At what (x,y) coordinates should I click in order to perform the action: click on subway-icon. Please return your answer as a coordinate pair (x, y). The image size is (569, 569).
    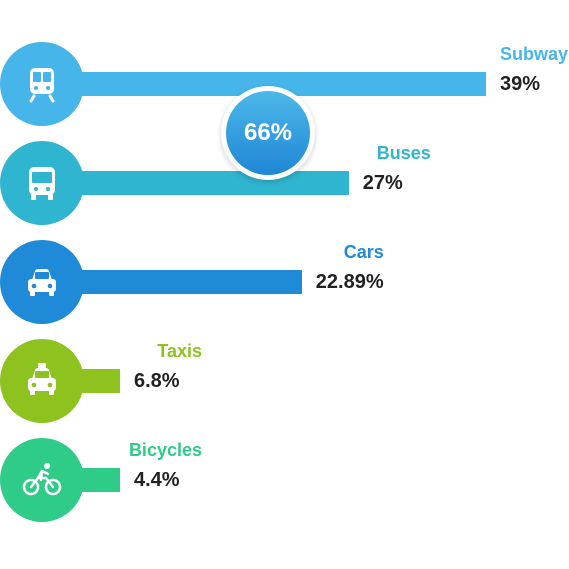
    Looking at the image, I should click on (42, 84).